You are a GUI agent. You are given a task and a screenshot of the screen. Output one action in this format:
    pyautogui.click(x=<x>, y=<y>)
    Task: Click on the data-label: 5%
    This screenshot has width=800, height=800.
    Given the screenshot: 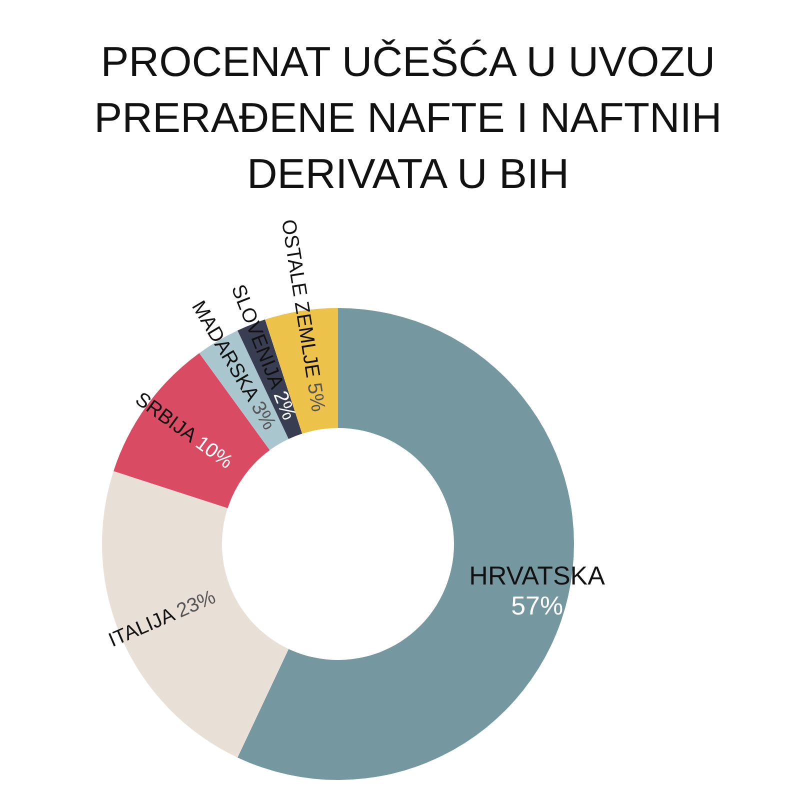 What is the action you would take?
    pyautogui.click(x=315, y=397)
    